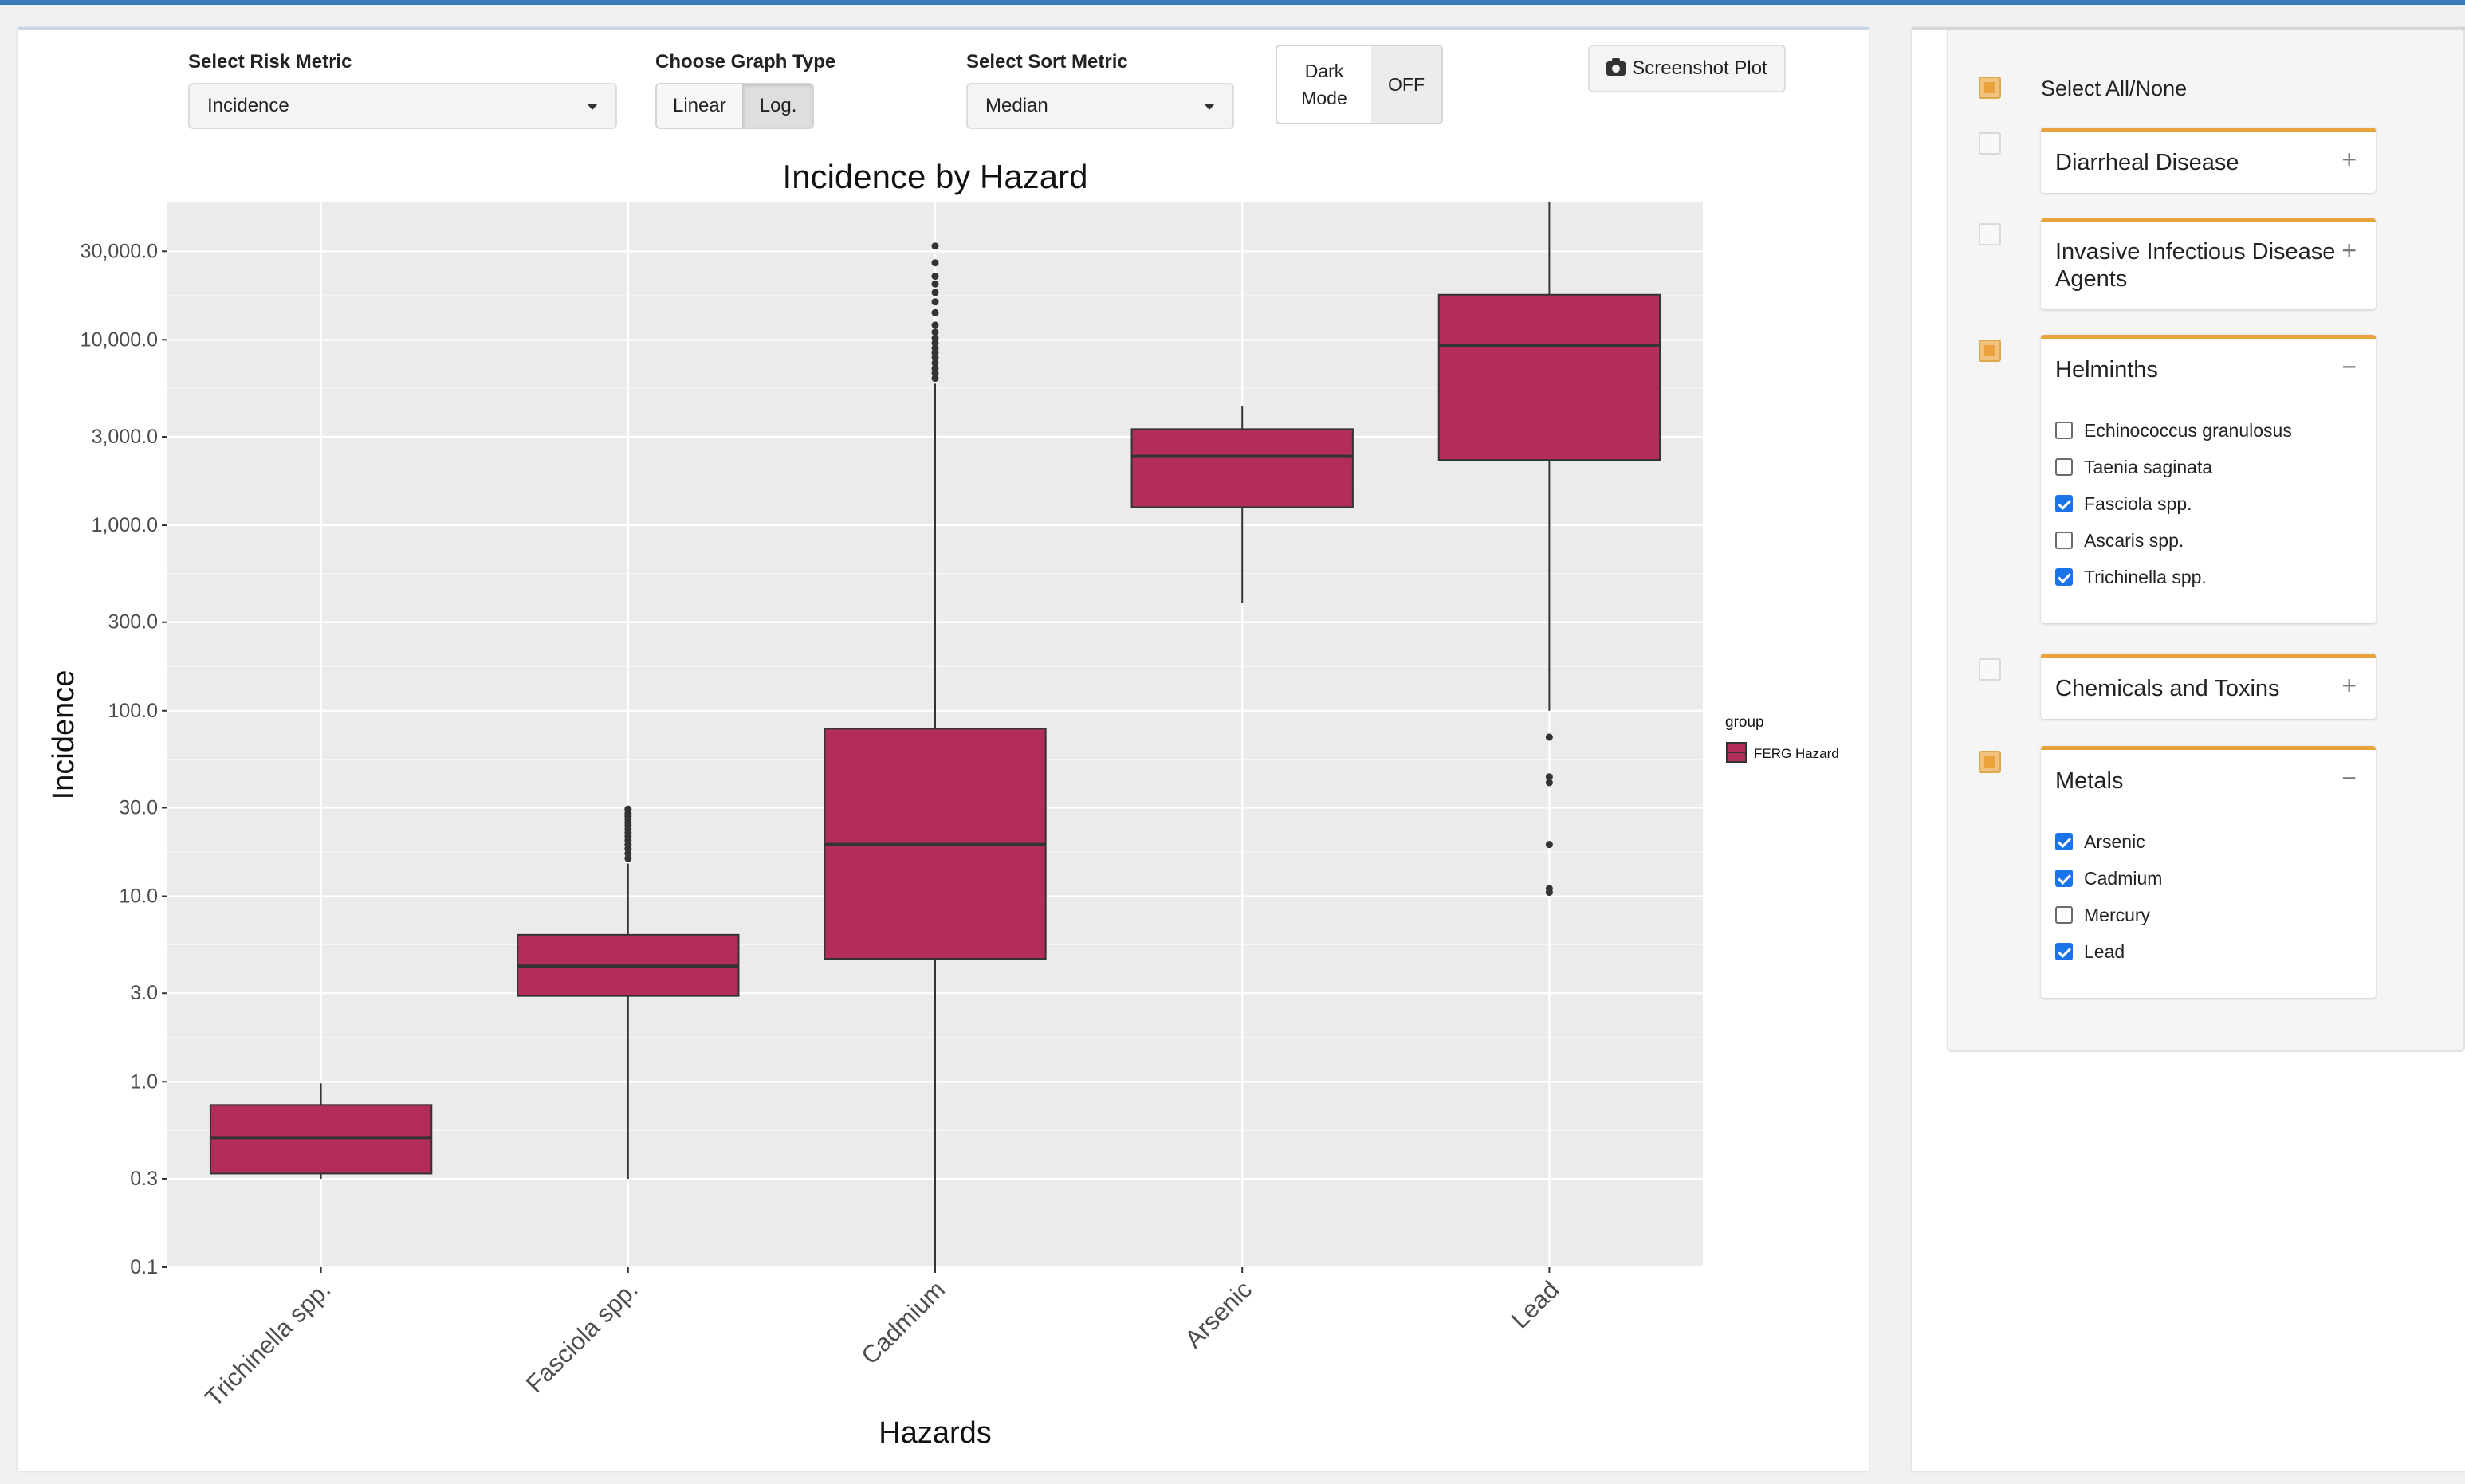 The image size is (2465, 1484). I want to click on y-tick-label: 1,000.0, so click(125, 525).